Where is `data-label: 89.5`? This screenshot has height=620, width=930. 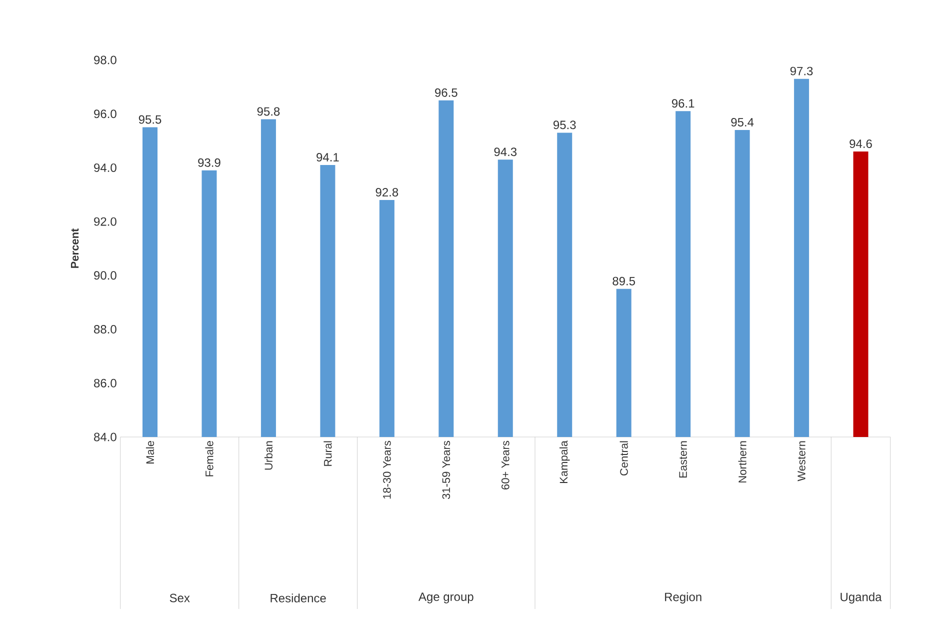
data-label: 89.5 is located at coordinates (624, 281).